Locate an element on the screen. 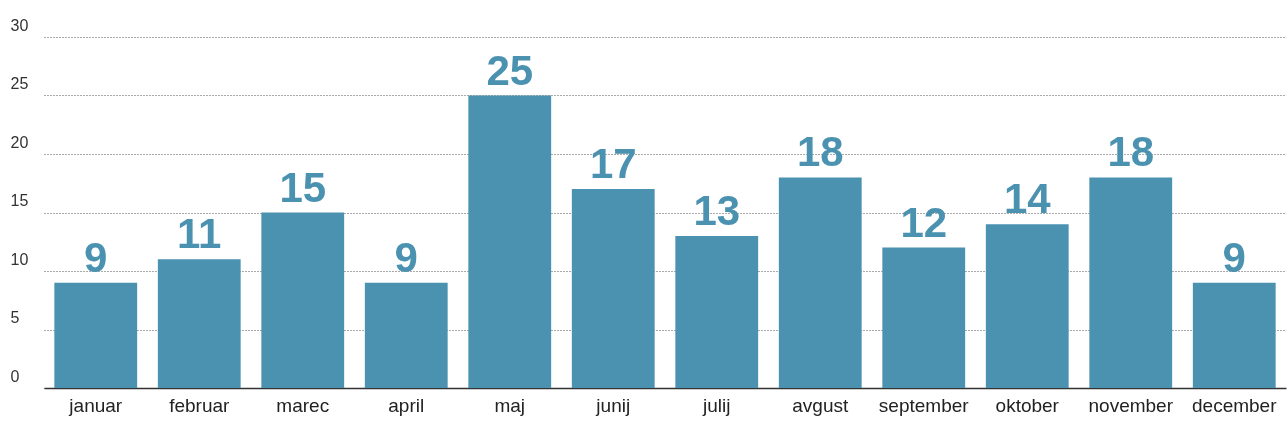  y-tick-label: 0 is located at coordinates (15, 376).